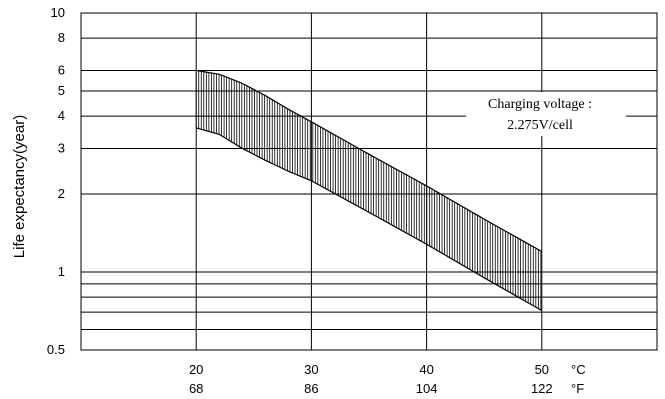 This screenshot has width=665, height=399. I want to click on x-tick-label-celsius: 30, so click(311, 369).